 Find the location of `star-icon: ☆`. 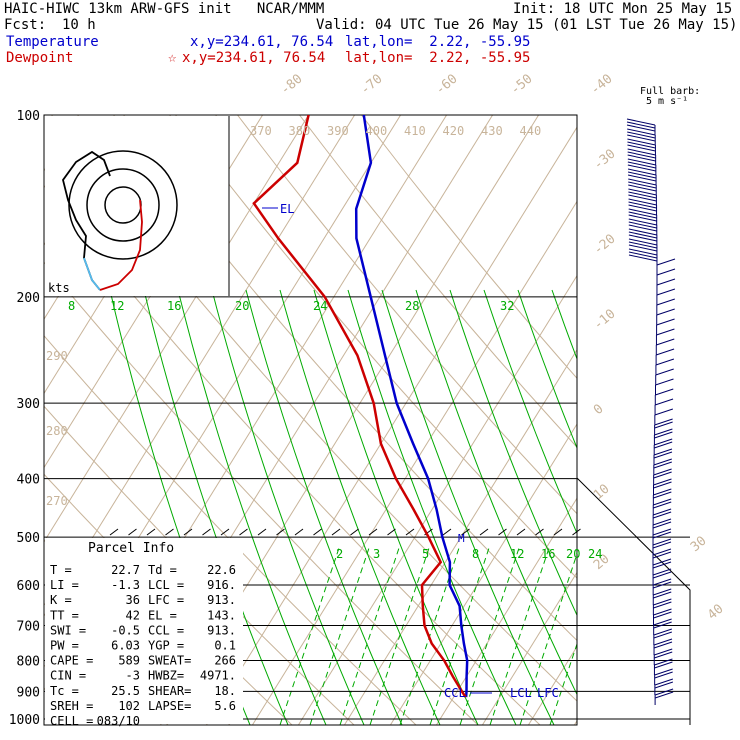

star-icon: ☆ is located at coordinates (172, 58).